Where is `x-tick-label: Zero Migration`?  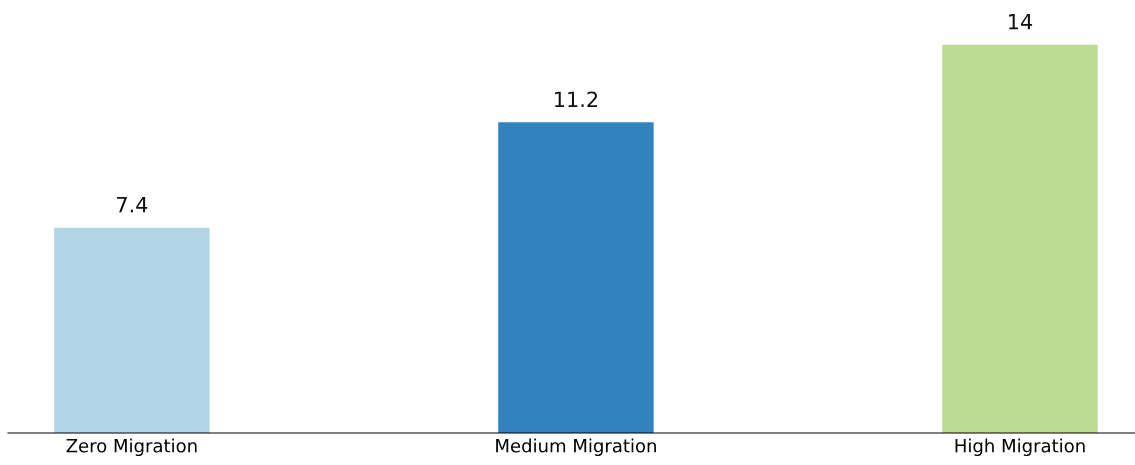 x-tick-label: Zero Migration is located at coordinates (131, 447).